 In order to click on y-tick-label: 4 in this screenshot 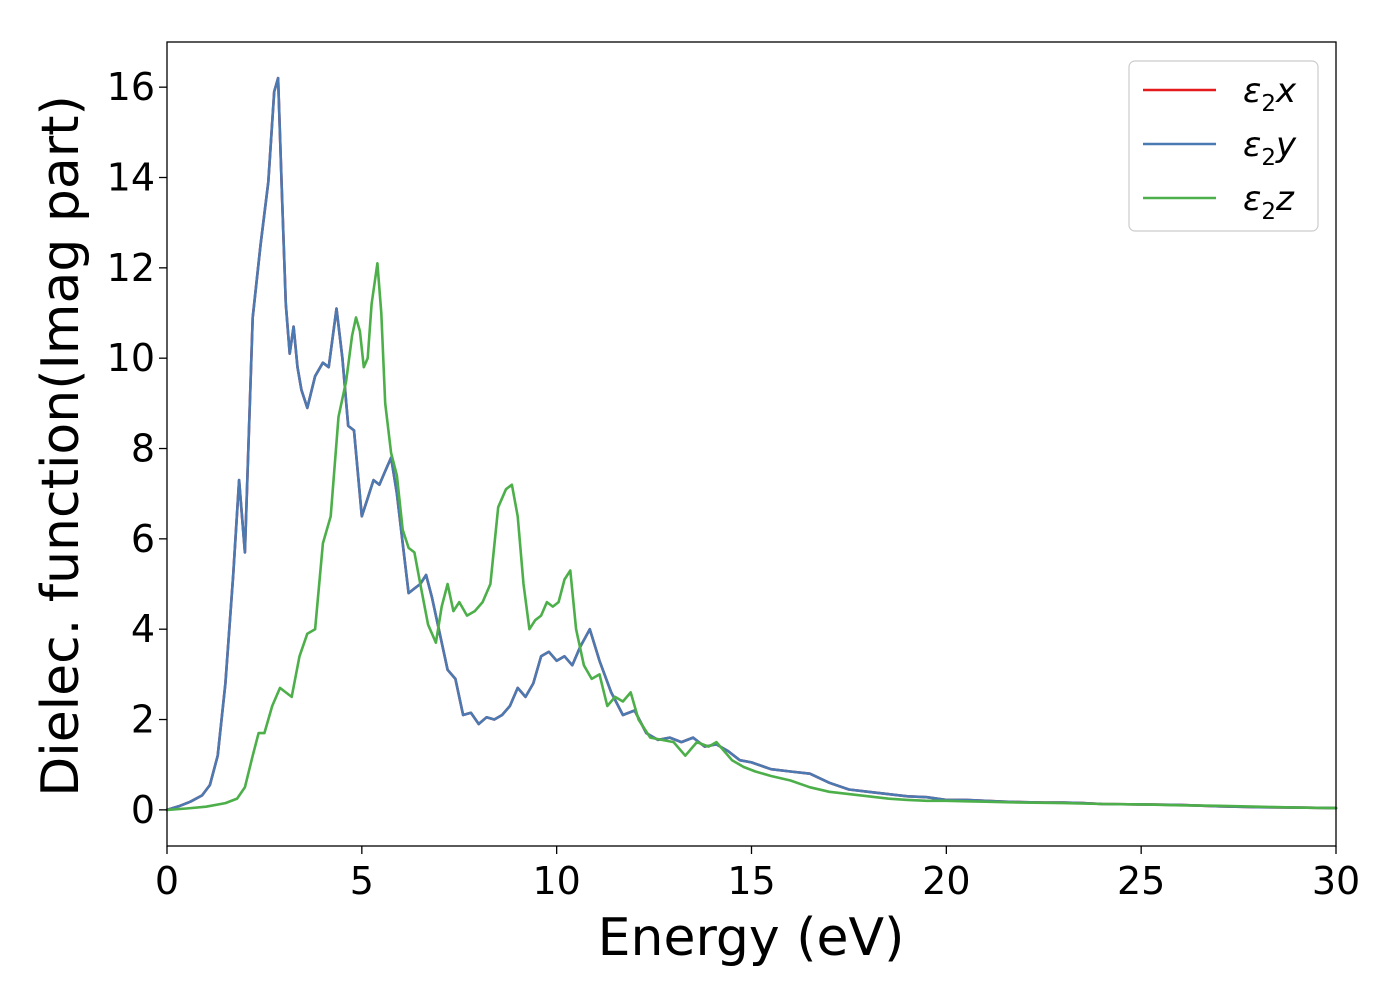, I will do `click(143, 629)`.